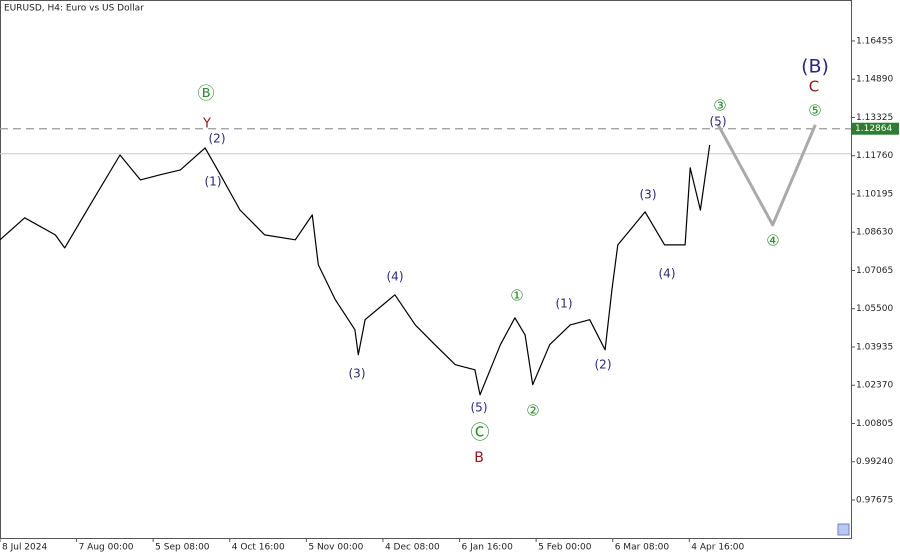 This screenshot has width=900, height=555. What do you see at coordinates (843, 529) in the screenshot?
I see `corner-icon` at bounding box center [843, 529].